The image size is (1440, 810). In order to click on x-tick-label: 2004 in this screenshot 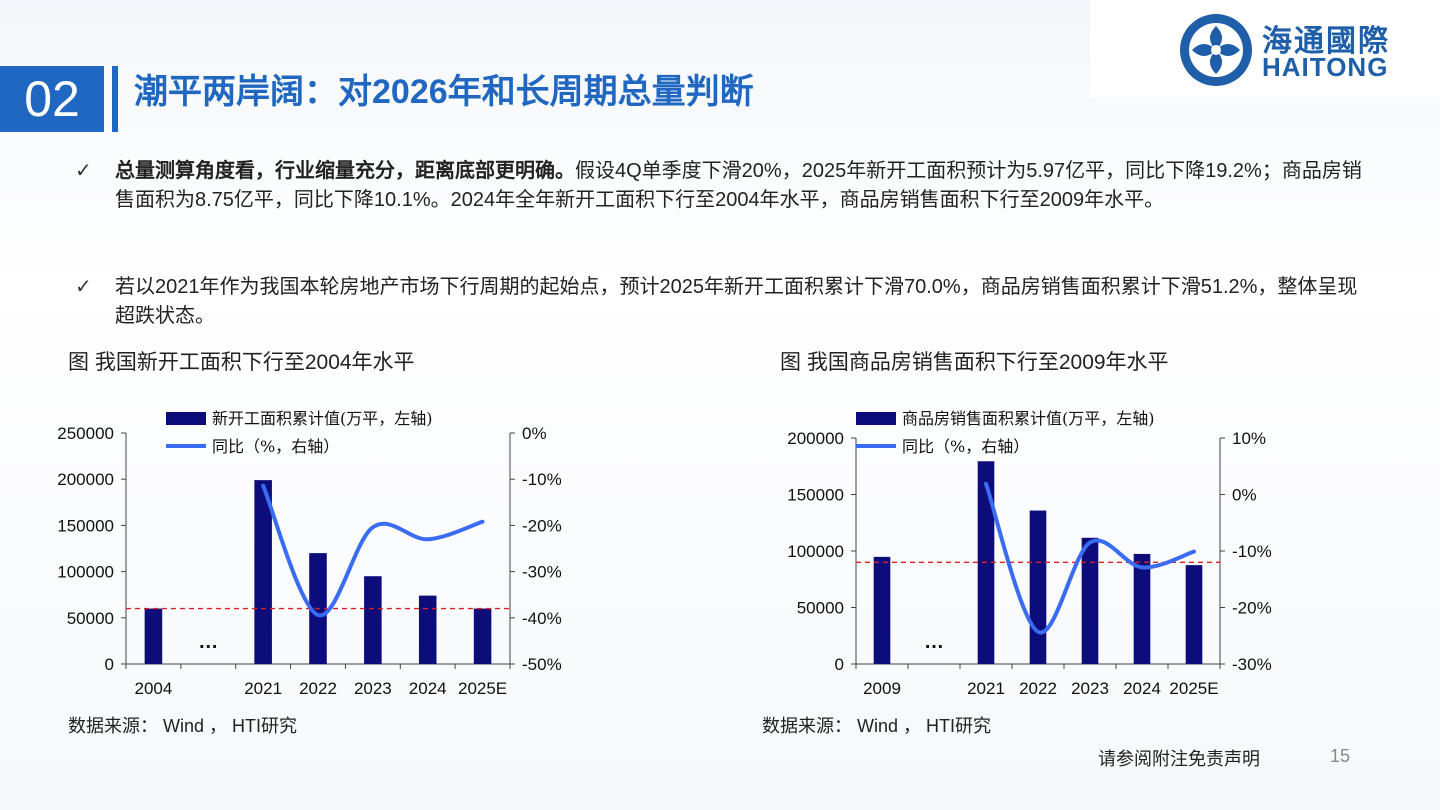, I will do `click(154, 688)`.